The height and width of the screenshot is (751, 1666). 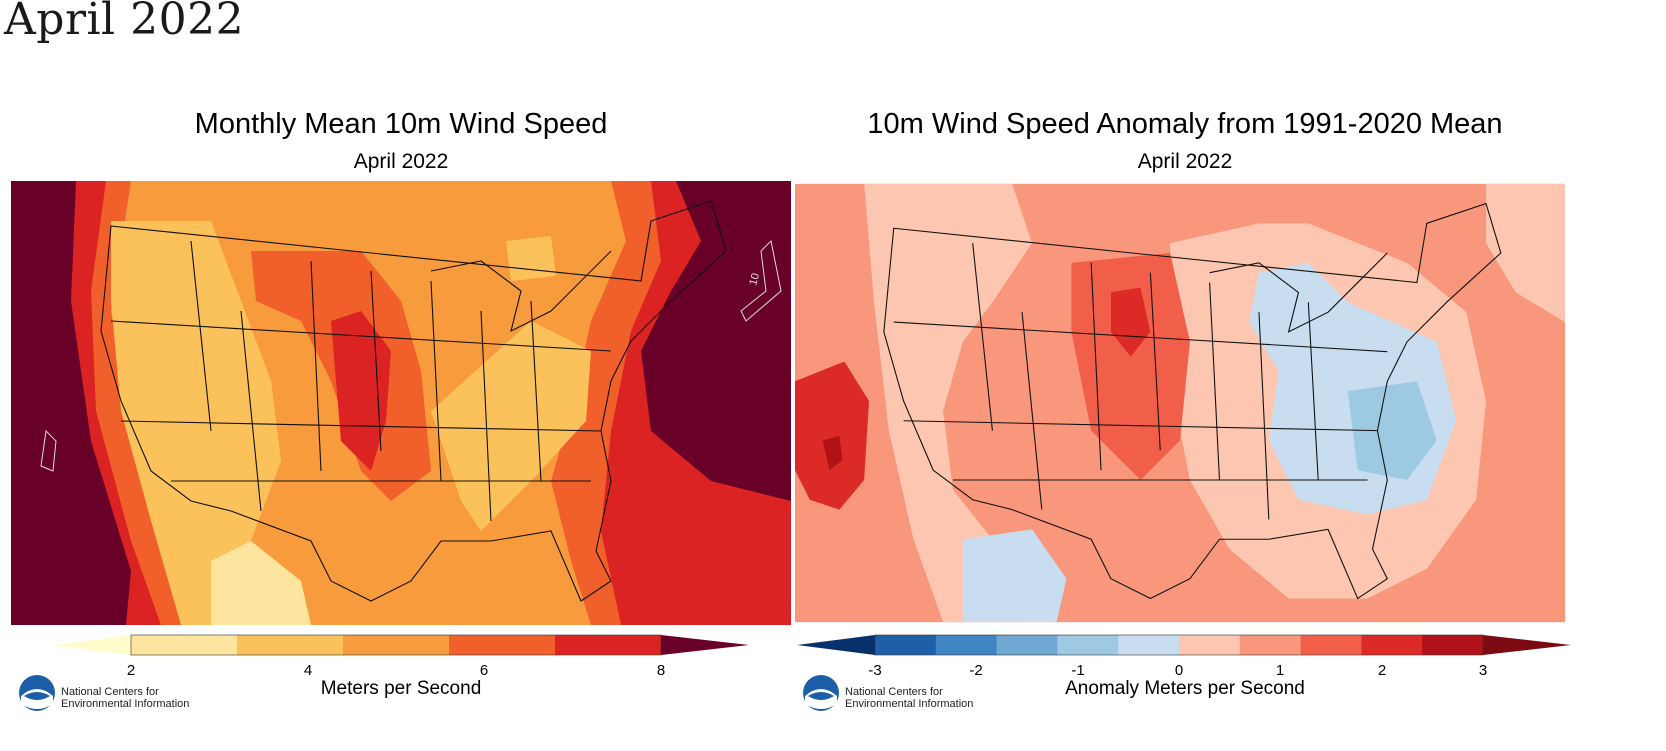 I want to click on ocean-contour, so click(x=411, y=355).